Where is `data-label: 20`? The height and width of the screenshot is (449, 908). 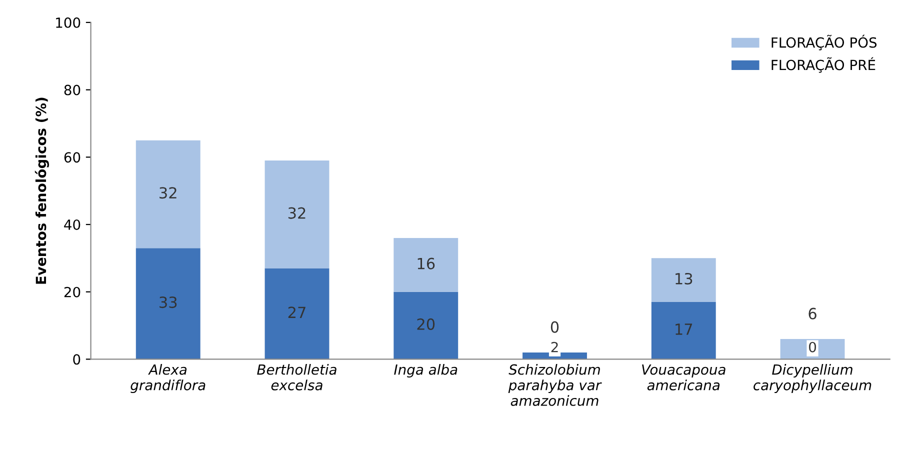
data-label: 20 is located at coordinates (426, 324).